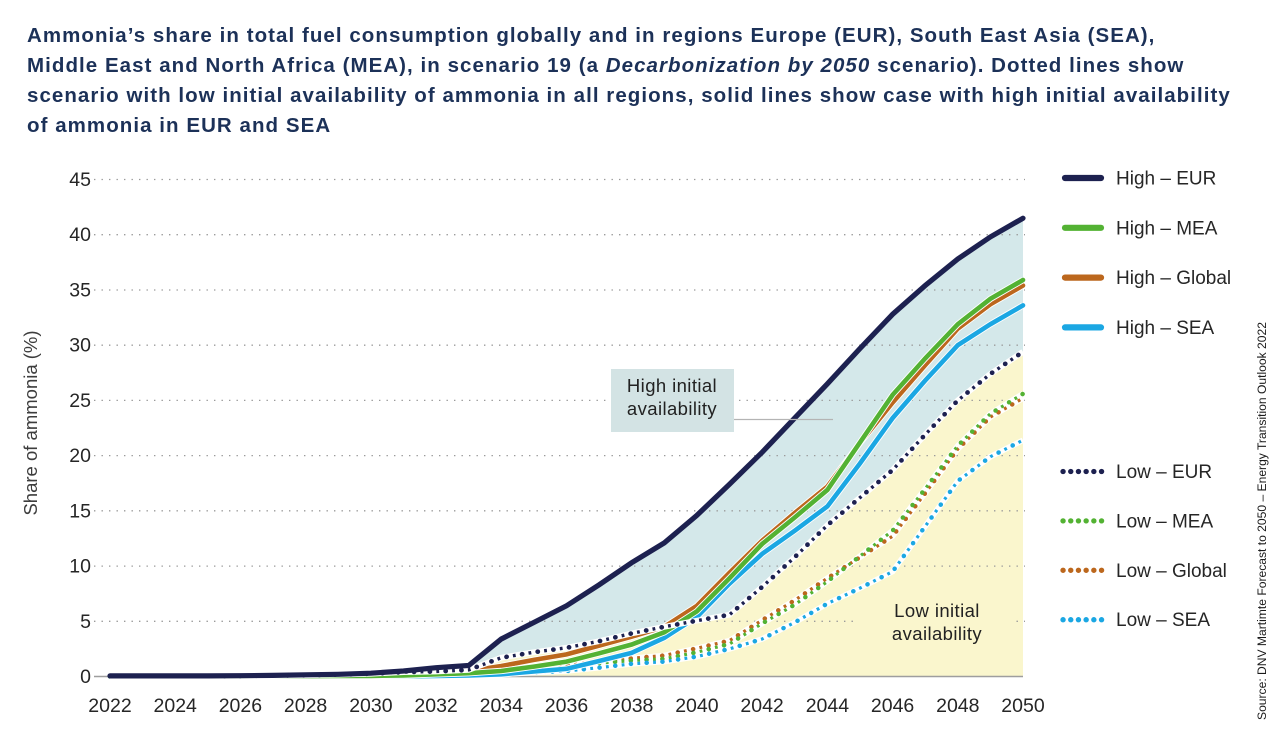  What do you see at coordinates (1166, 179) in the screenshot?
I see `svg-text: High – EUR` at bounding box center [1166, 179].